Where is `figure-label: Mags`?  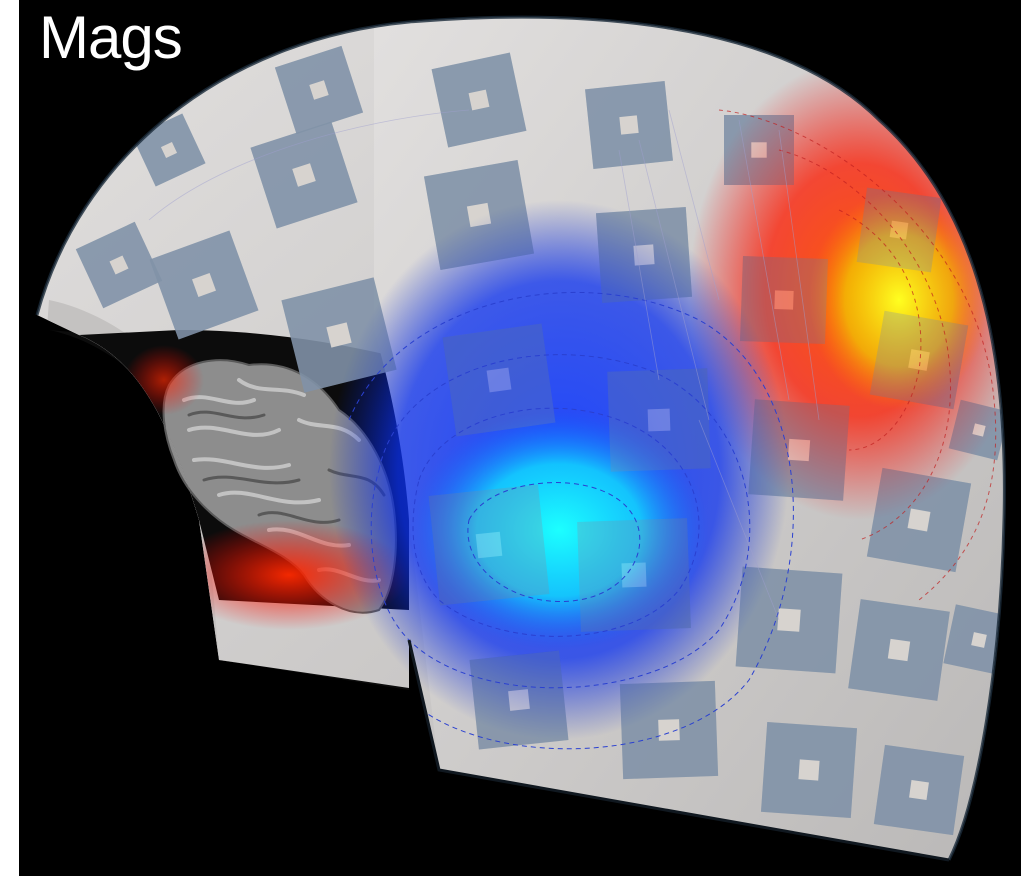
figure-label: Mags is located at coordinates (111, 37).